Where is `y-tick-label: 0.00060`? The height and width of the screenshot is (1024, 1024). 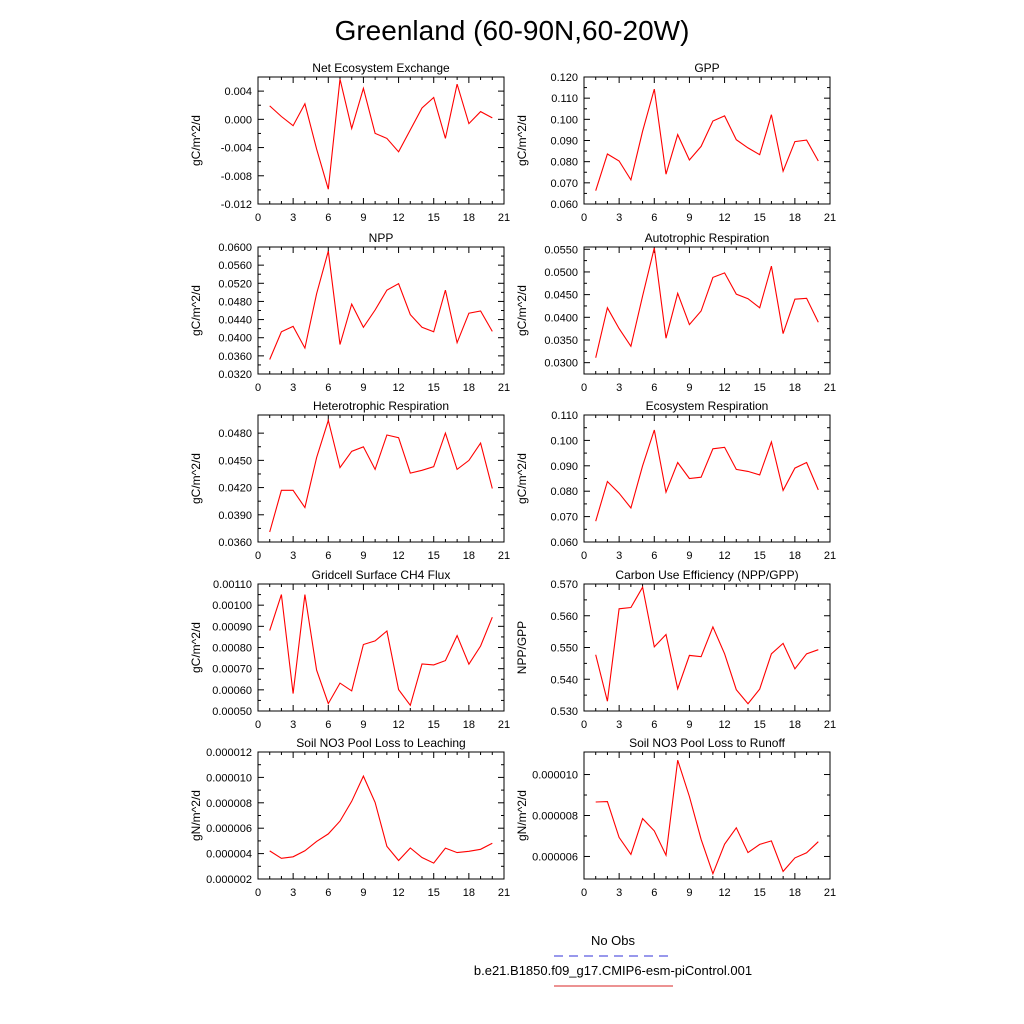
y-tick-label: 0.00060 is located at coordinates (232, 691).